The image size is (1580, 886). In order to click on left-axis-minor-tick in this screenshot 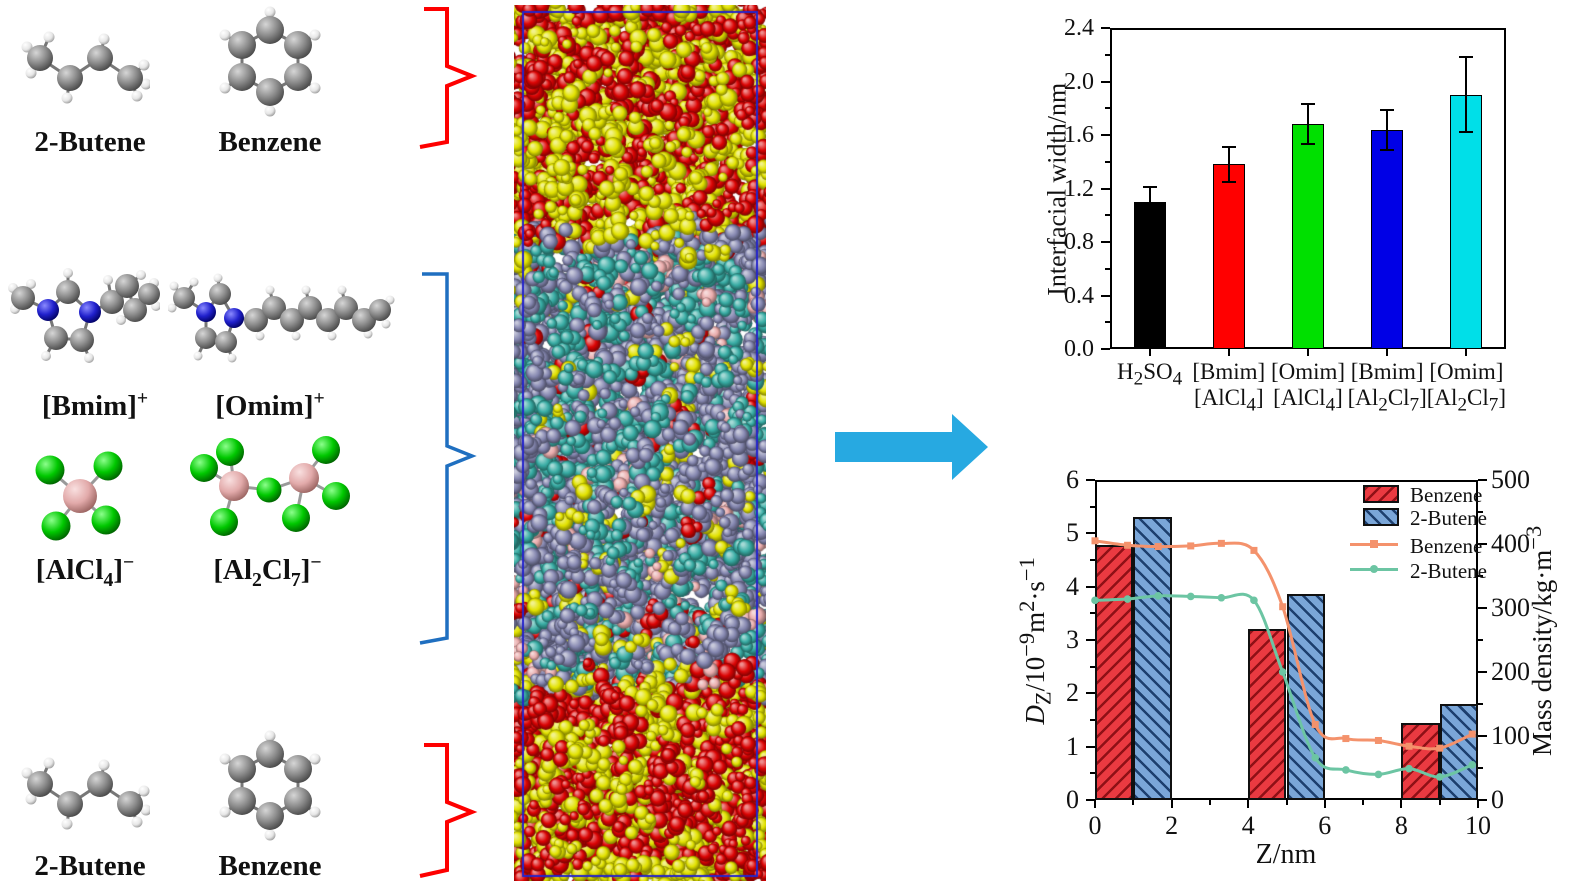, I will do `click(1092, 560)`.